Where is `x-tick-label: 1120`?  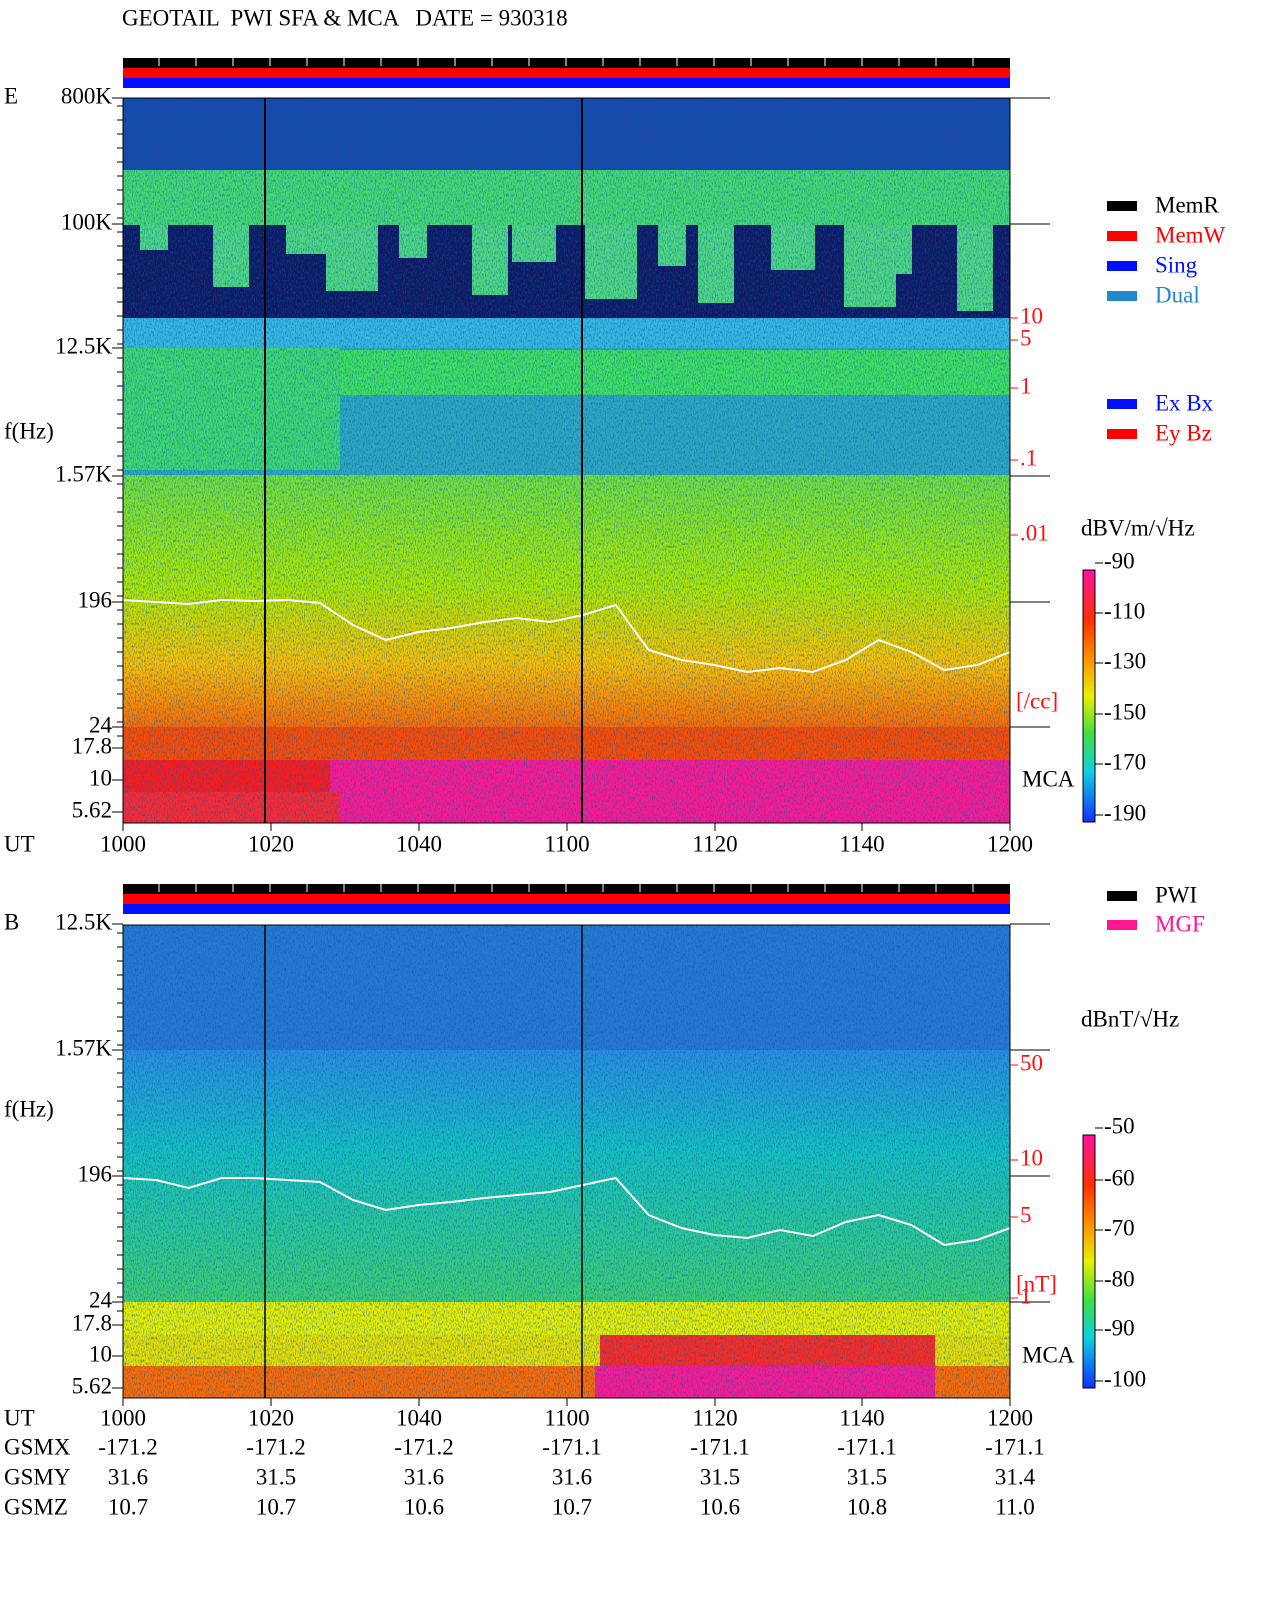 x-tick-label: 1120 is located at coordinates (714, 1417).